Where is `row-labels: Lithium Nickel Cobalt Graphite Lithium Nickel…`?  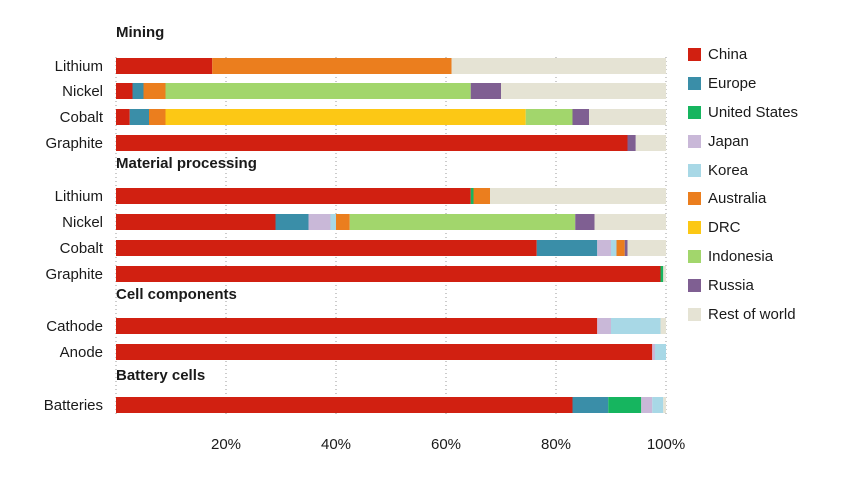 row-labels: Lithium Nickel Cobalt Graphite Lithium Nickel… is located at coordinates (74, 236).